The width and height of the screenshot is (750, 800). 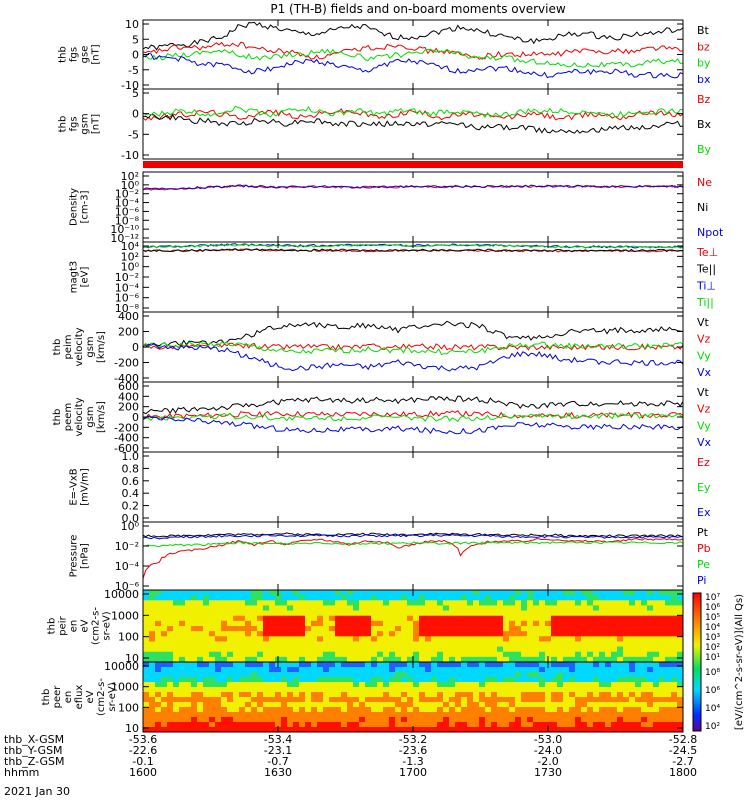 What do you see at coordinates (124, 229) in the screenshot?
I see `y-tick-label: 10⁻¹⁰` at bounding box center [124, 229].